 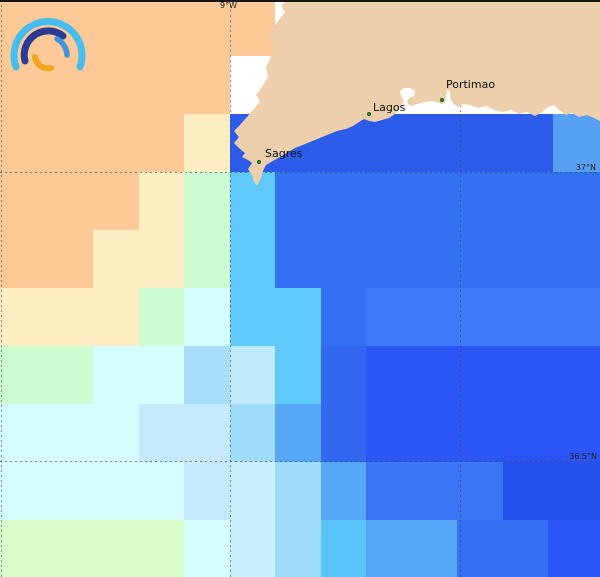 I want to click on town-dot-sagres, so click(x=259, y=162).